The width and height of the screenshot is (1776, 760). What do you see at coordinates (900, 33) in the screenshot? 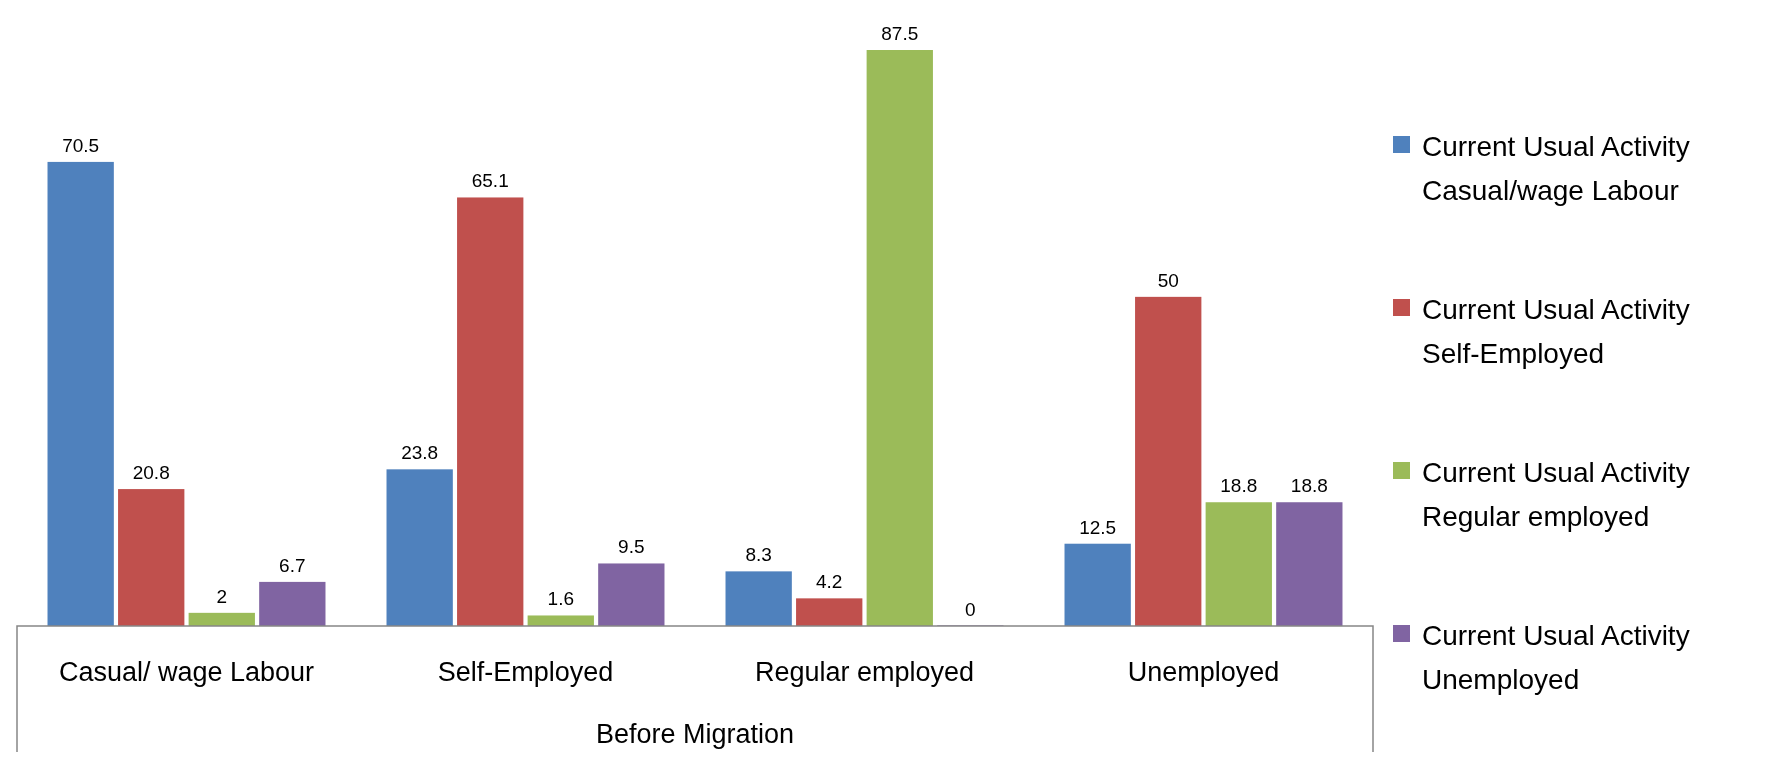
I see `data-label: 87.5` at bounding box center [900, 33].